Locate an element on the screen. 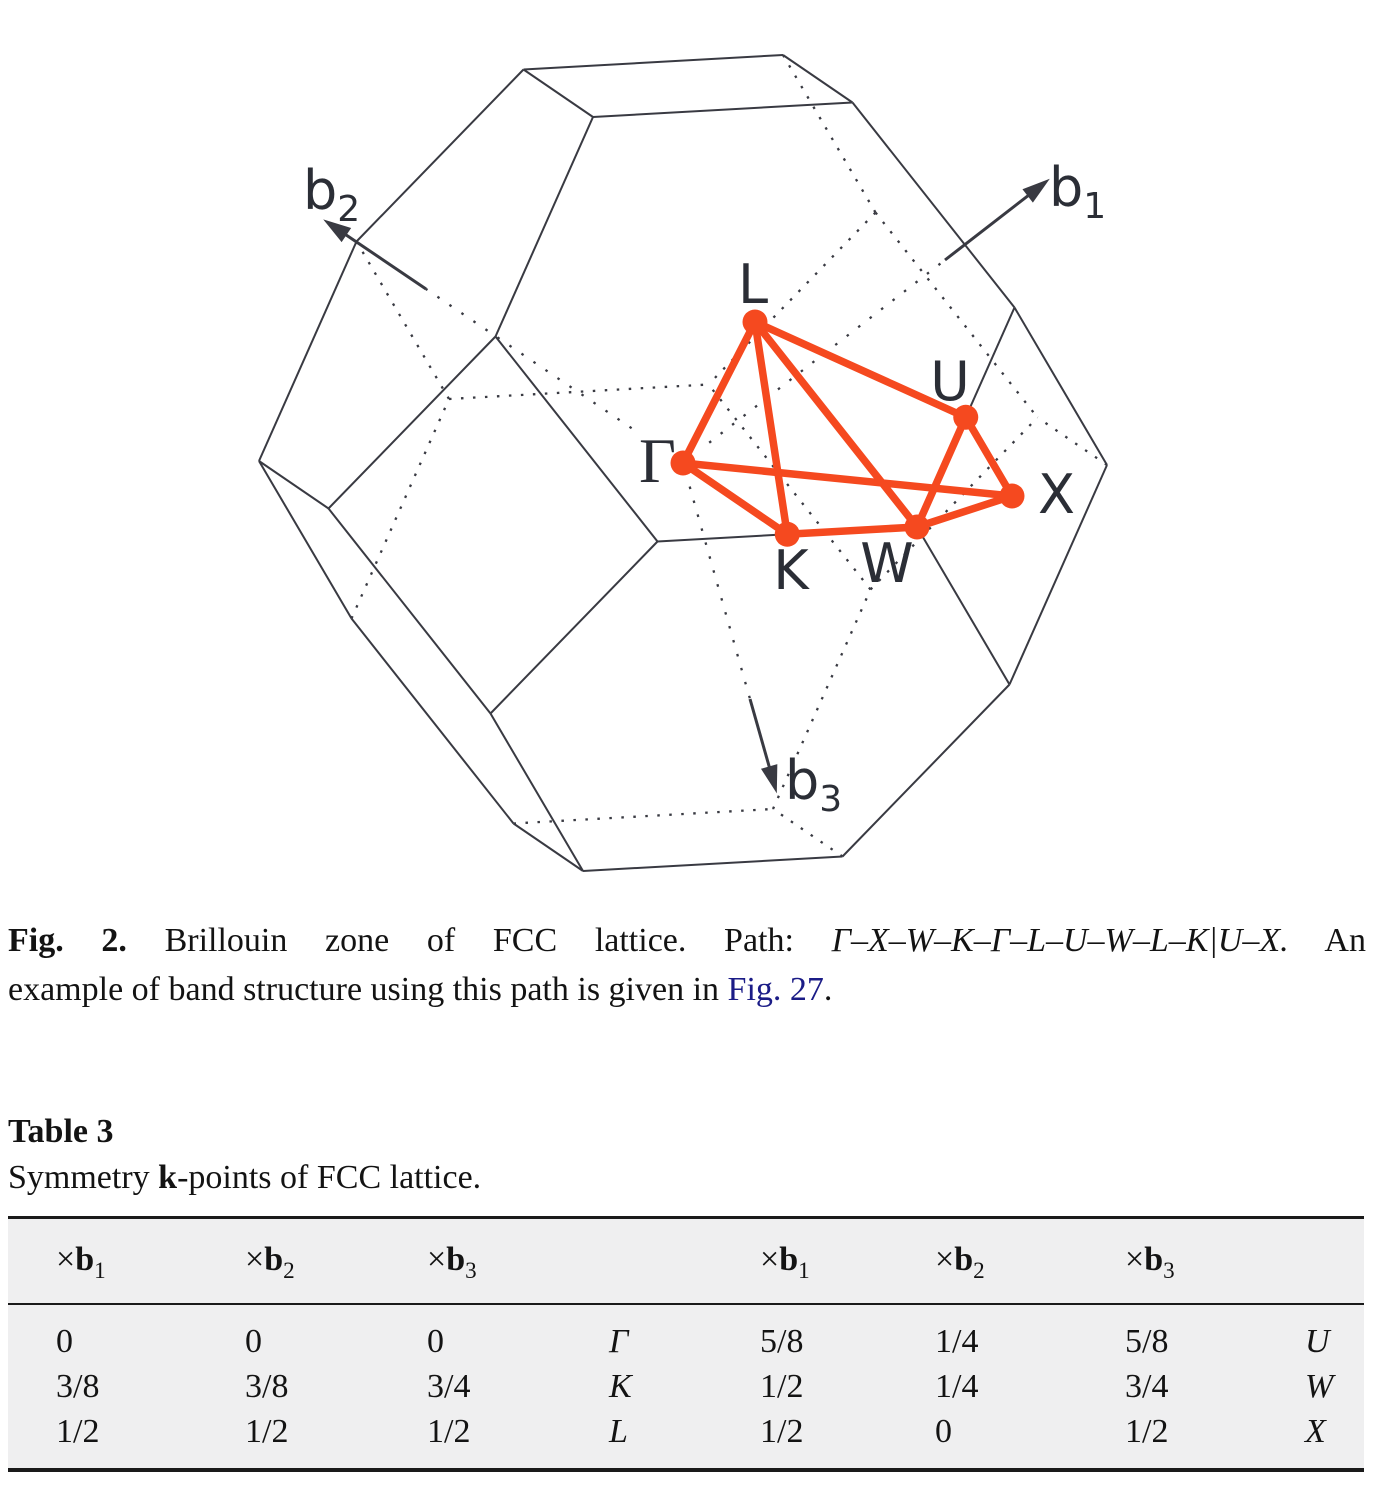 The width and height of the screenshot is (1399, 1488). point-label-cell: W is located at coordinates (1319, 1386).